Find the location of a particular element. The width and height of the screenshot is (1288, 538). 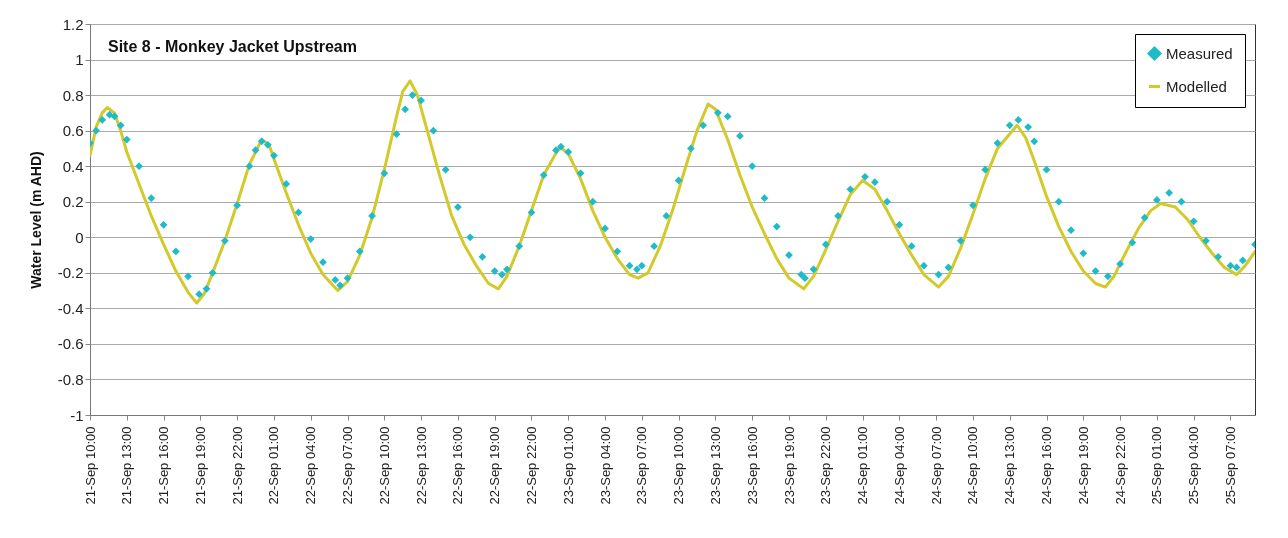

x-tick-label: 24-Sep 01:00 is located at coordinates (863, 465).